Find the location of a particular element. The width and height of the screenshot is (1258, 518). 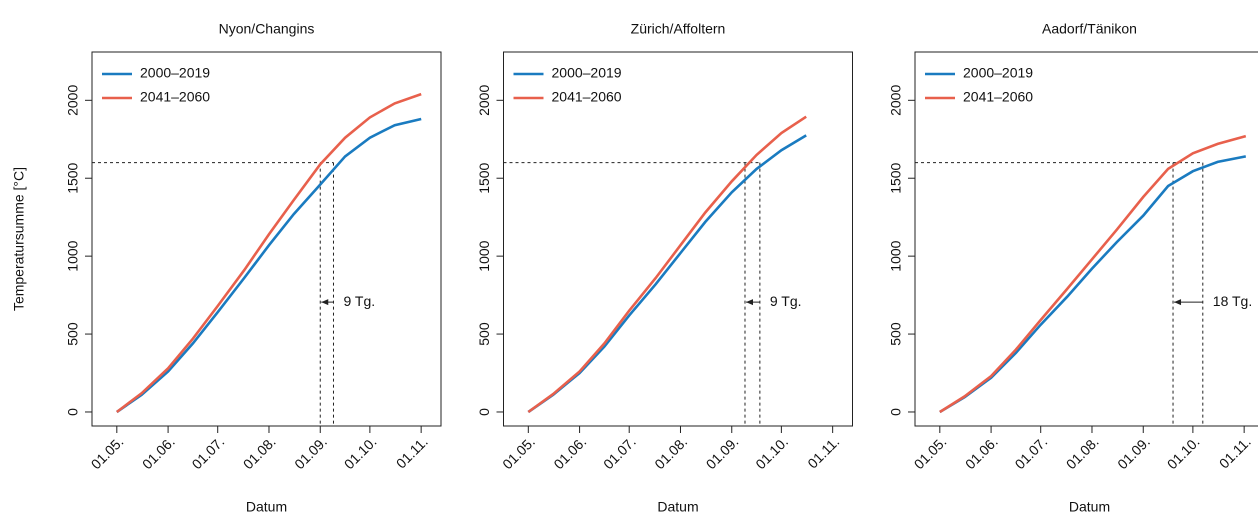

chart-title: Zürich/Affoltern is located at coordinates (678, 29).